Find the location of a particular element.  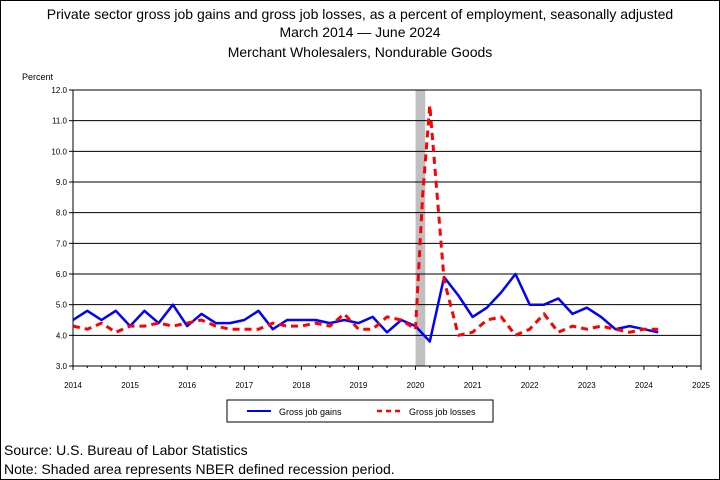

x-tick-label: 2015 is located at coordinates (130, 385).